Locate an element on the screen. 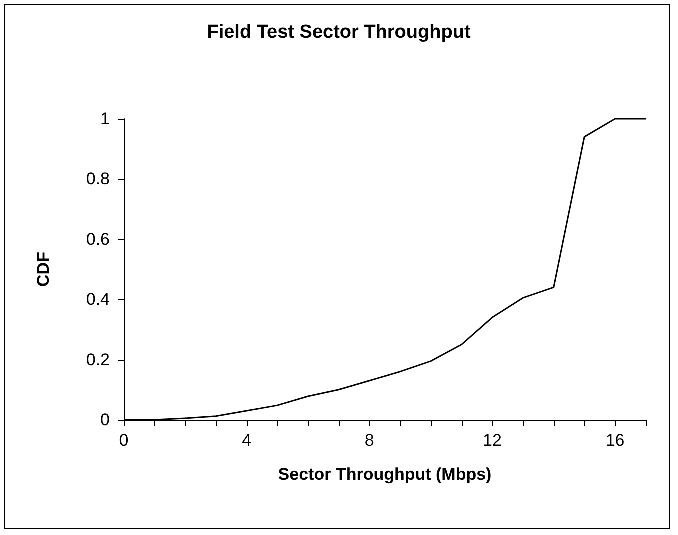  y-tick-label: 0.6 is located at coordinates (98, 239).